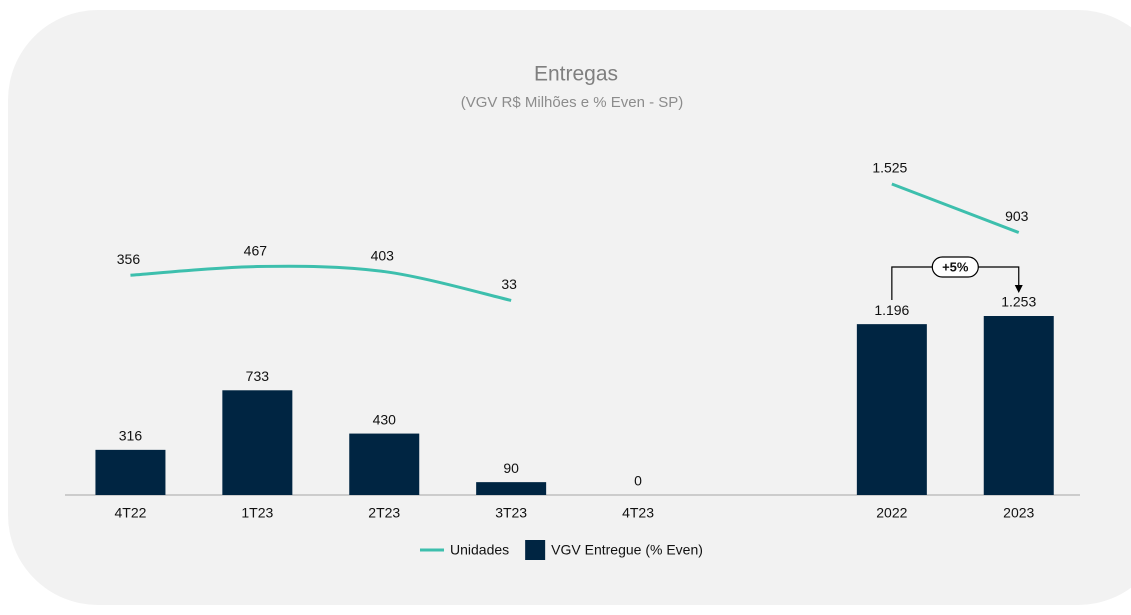 The image size is (1131, 615). Describe the element at coordinates (576, 74) in the screenshot. I see `chart-title: Entregas` at that location.